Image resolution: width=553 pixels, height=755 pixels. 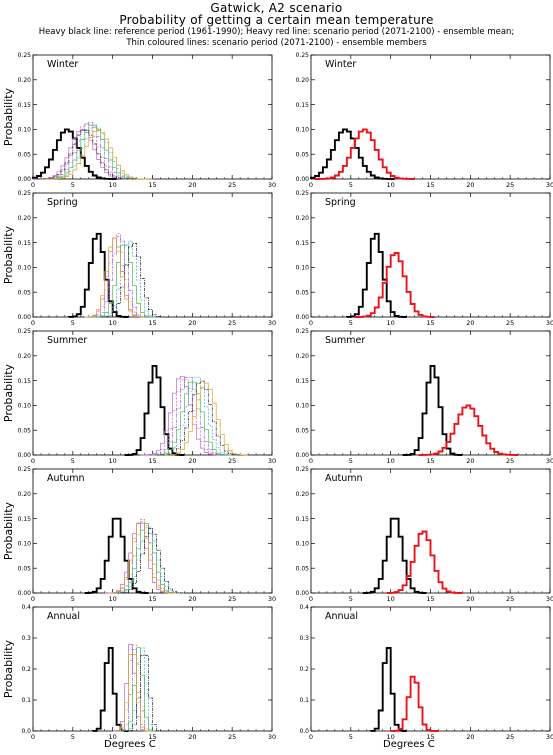 I want to click on season-label: Winter, so click(x=62, y=64).